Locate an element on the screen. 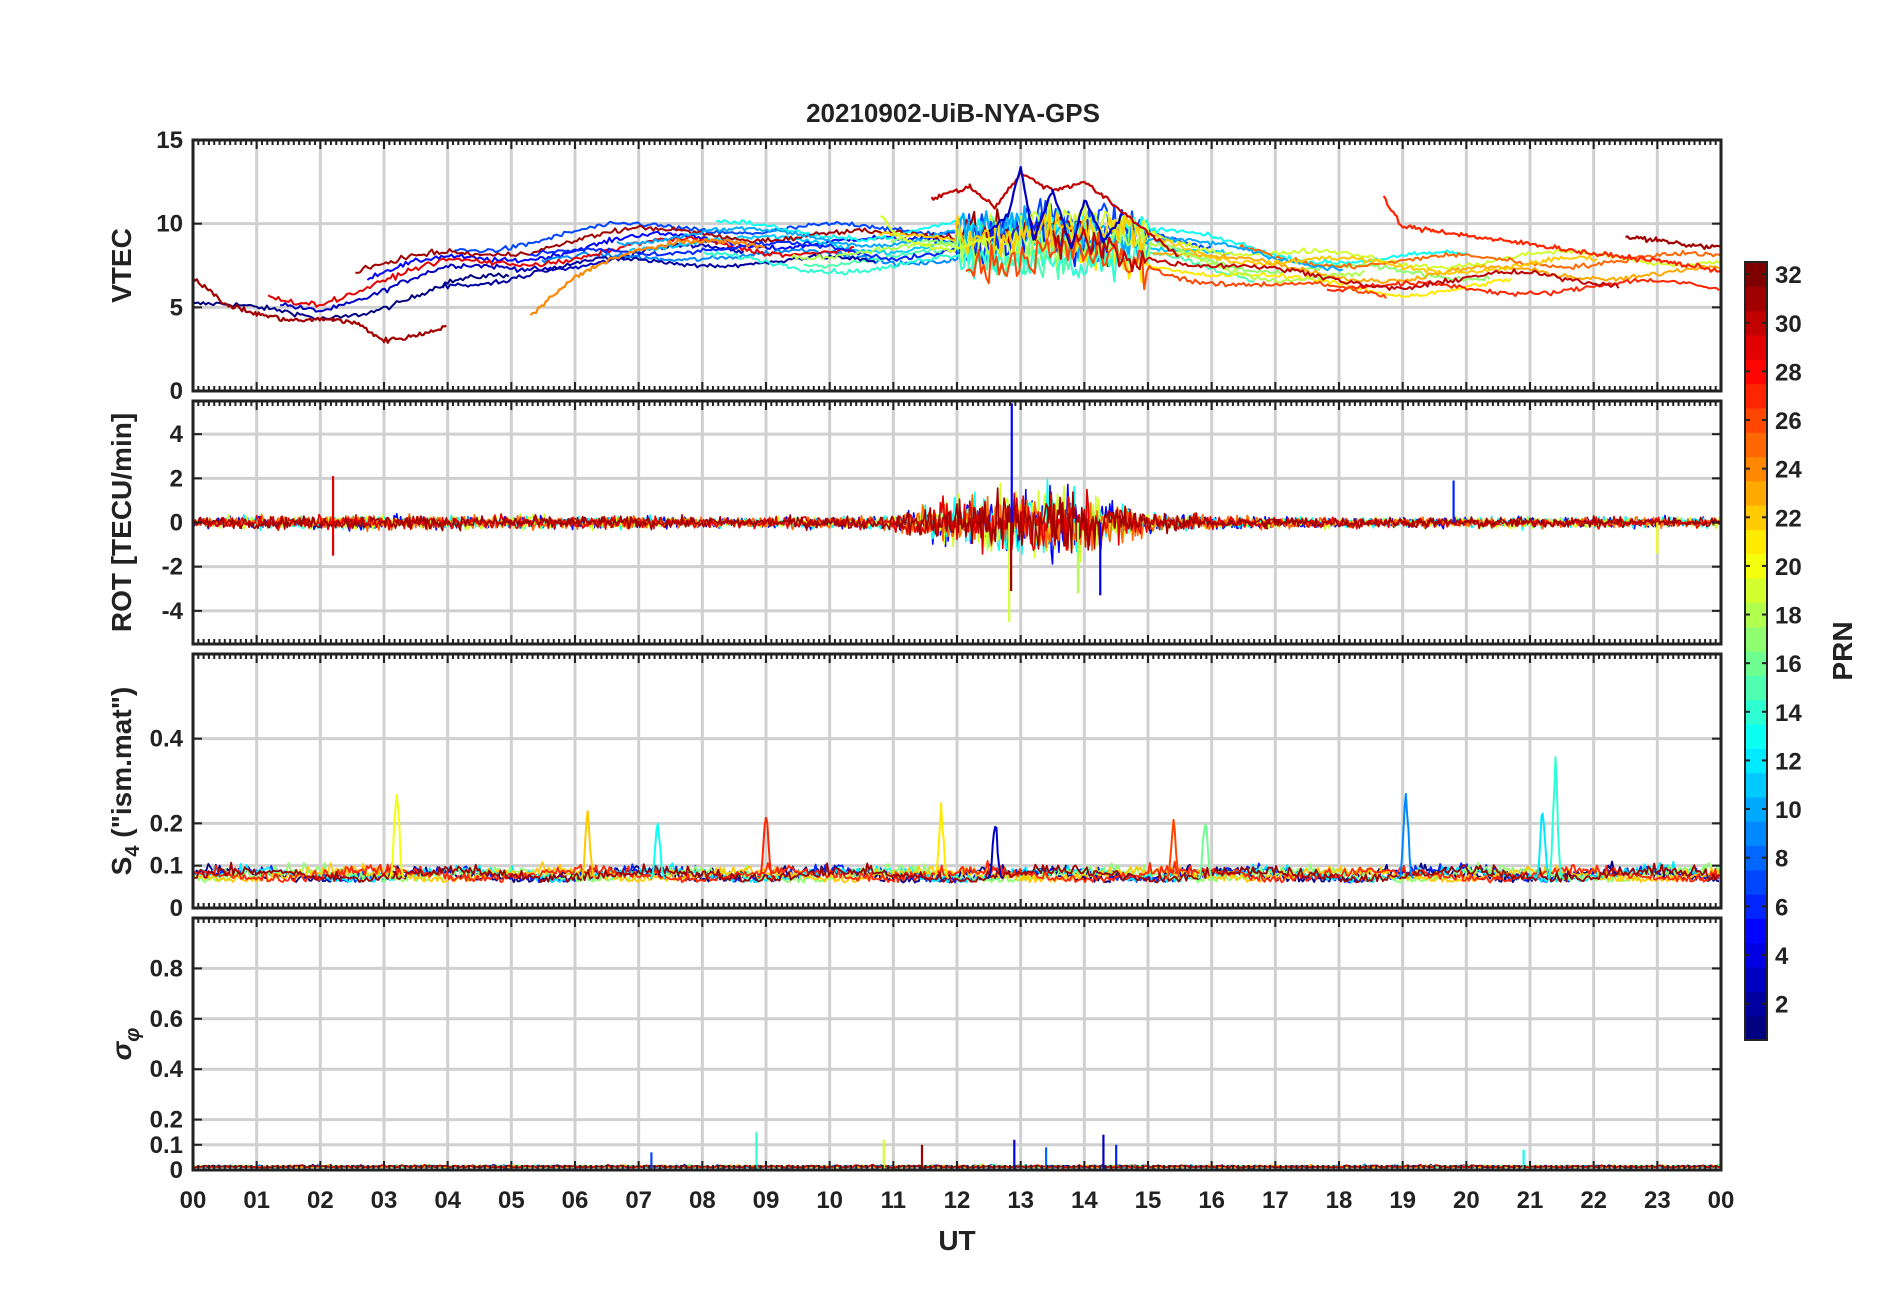  colorbar-tick-label: 6 is located at coordinates (1781, 907).